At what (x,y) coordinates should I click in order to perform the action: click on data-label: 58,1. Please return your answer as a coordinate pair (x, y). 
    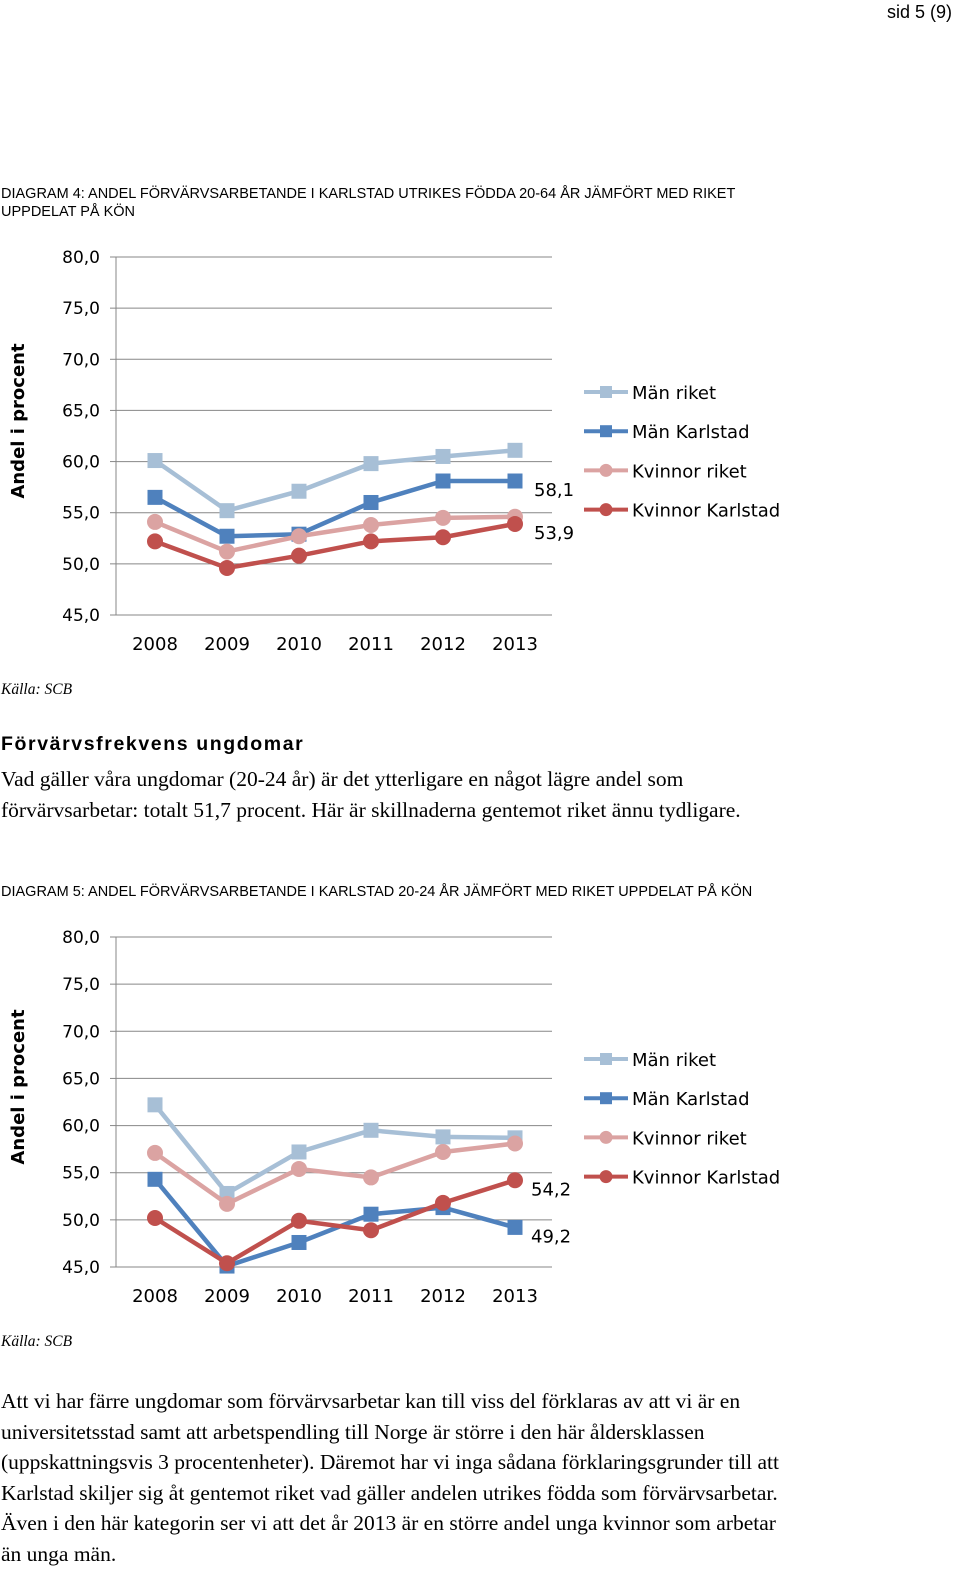
    Looking at the image, I should click on (554, 490).